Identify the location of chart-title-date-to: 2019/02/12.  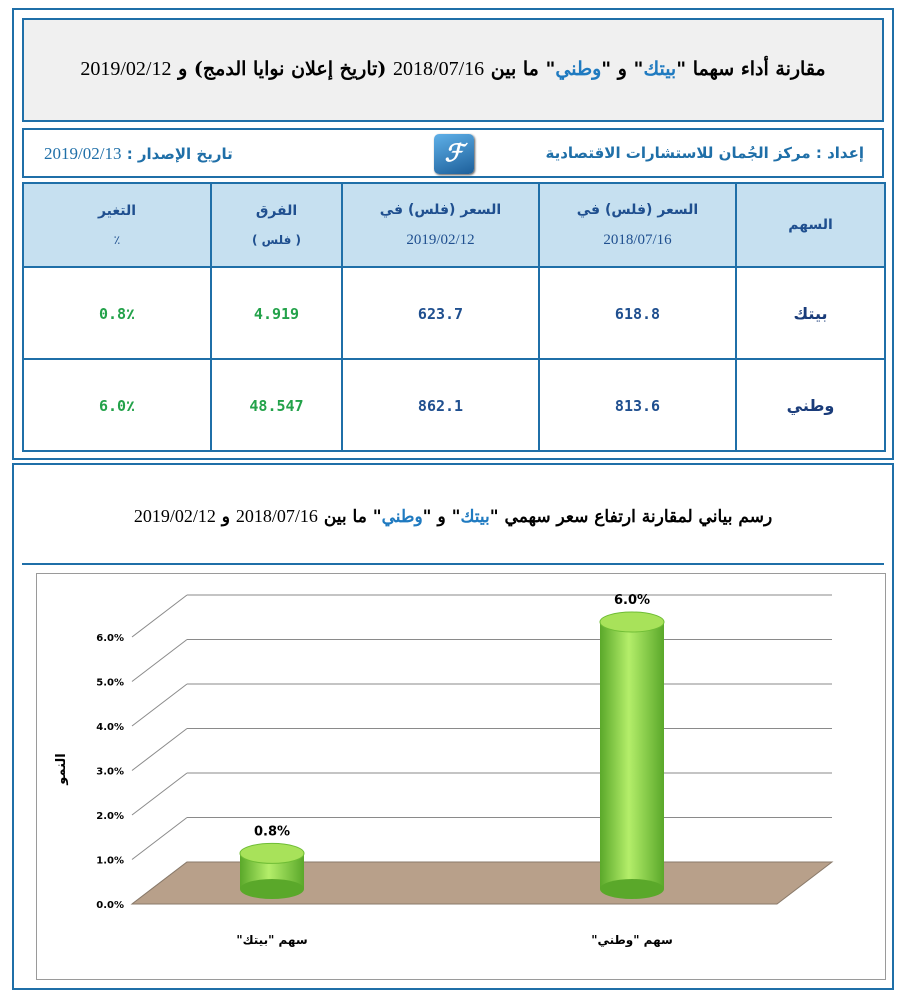
(174, 516).